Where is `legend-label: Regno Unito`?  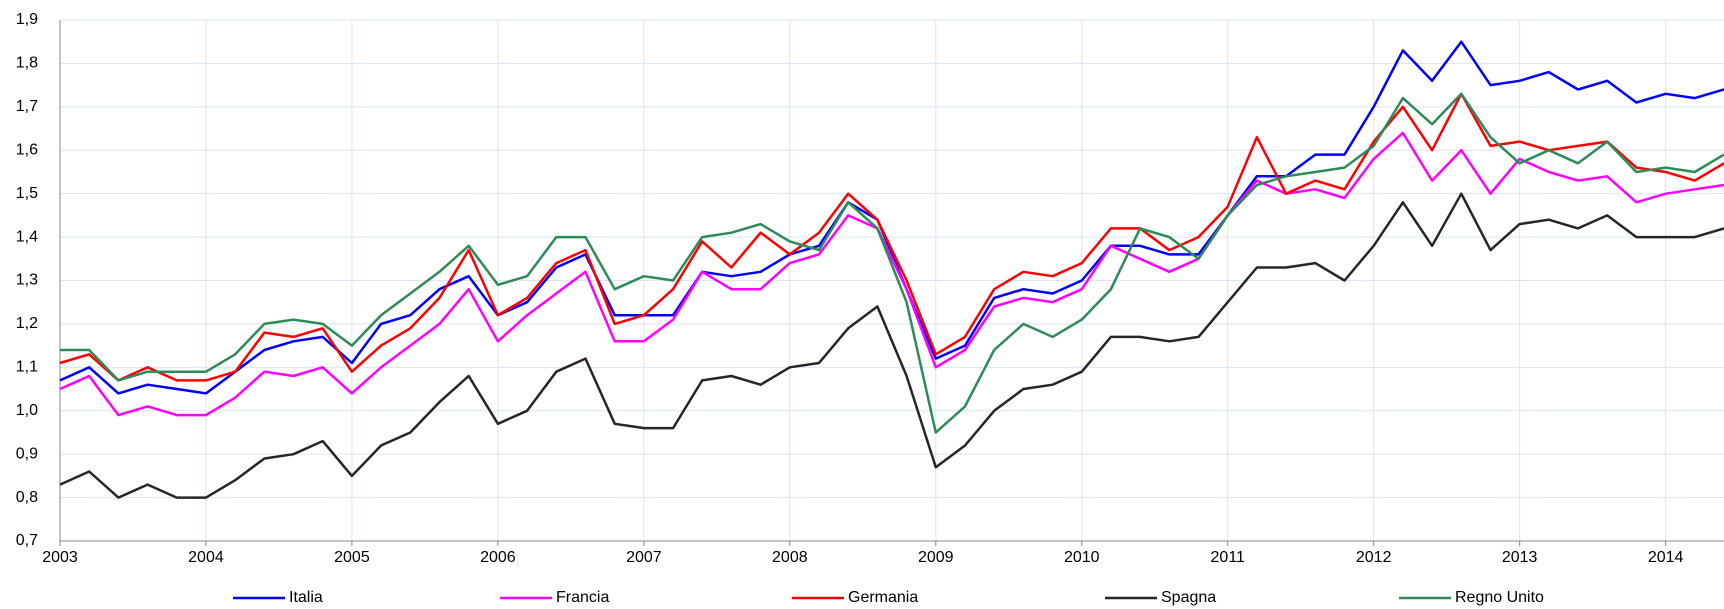
legend-label: Regno Unito is located at coordinates (1499, 597).